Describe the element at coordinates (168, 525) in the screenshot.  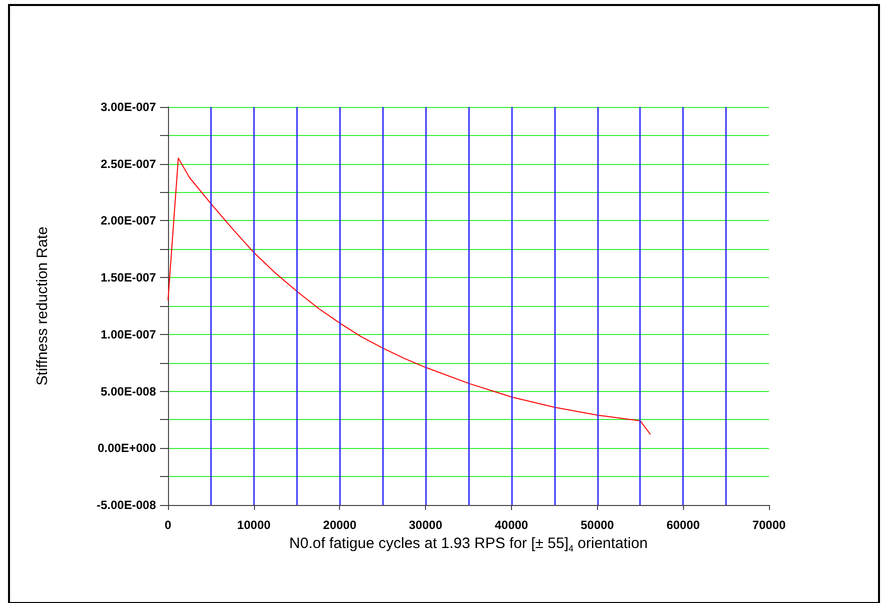
I see `x-tick-label: 0` at that location.